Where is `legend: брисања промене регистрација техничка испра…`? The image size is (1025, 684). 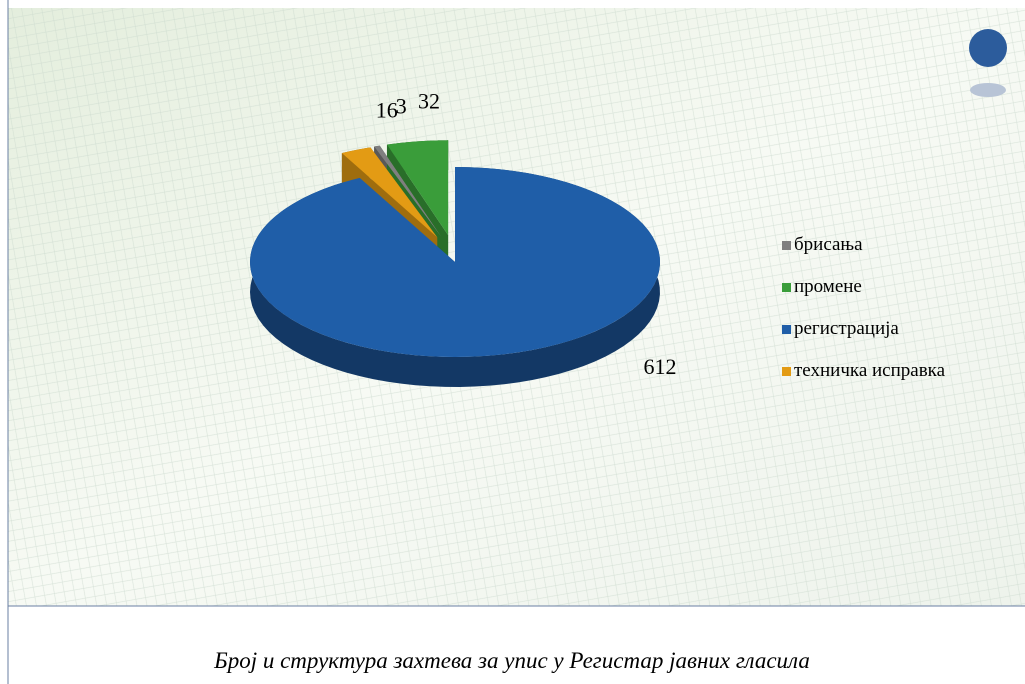 legend: брисања промене регистрација техничка испра… is located at coordinates (864, 307).